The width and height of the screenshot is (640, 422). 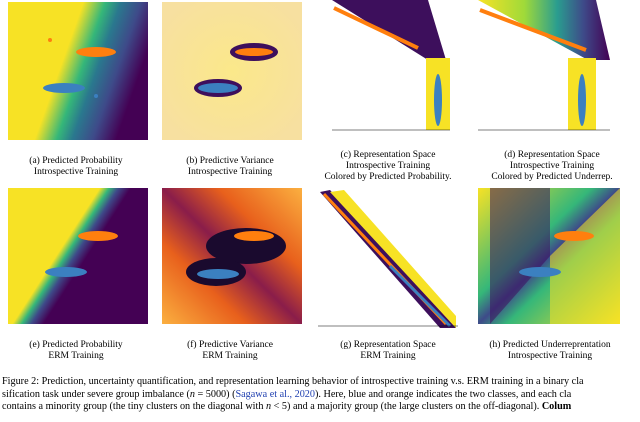 What do you see at coordinates (388, 356) in the screenshot?
I see `caption-g-line2: ERM Training` at bounding box center [388, 356].